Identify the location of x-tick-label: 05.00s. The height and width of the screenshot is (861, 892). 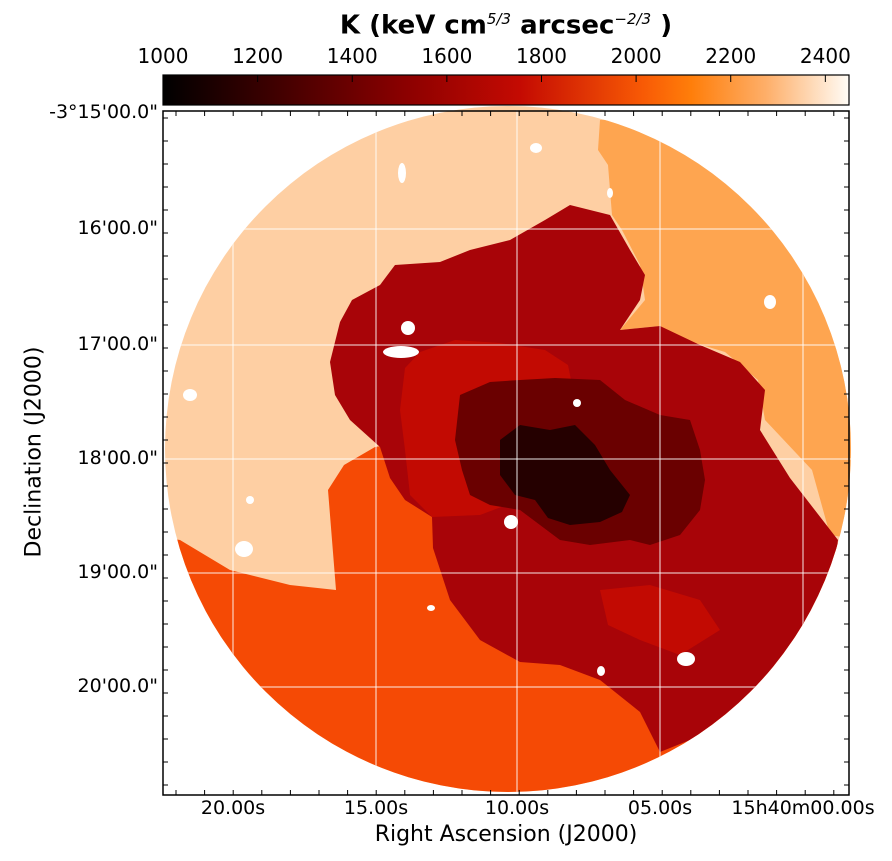
(660, 808).